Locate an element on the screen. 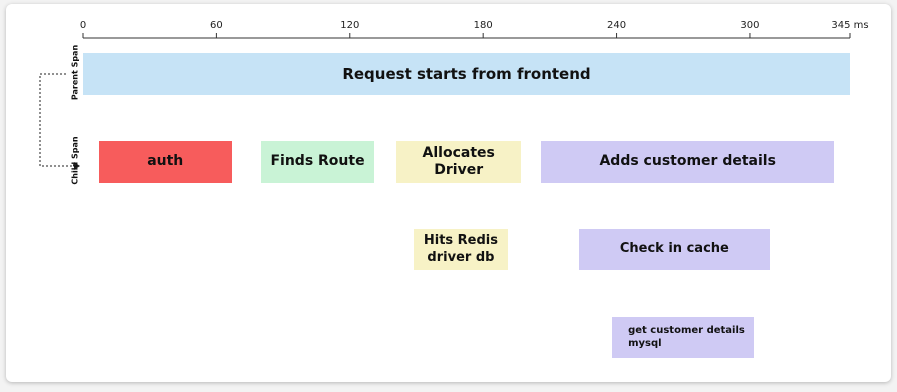 This screenshot has width=897, height=392. span-label: Hits Redis driver db is located at coordinates (460, 249).